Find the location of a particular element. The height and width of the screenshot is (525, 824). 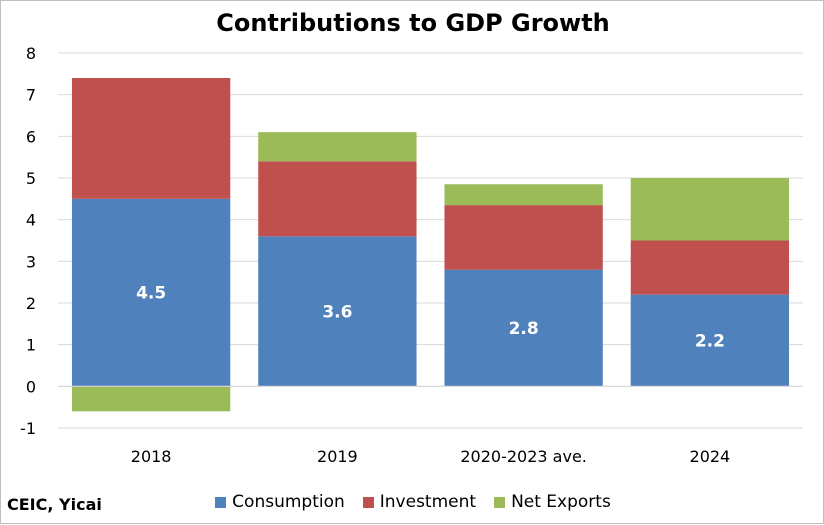

x-tick-label: 2020-2023 ave. is located at coordinates (523, 456).